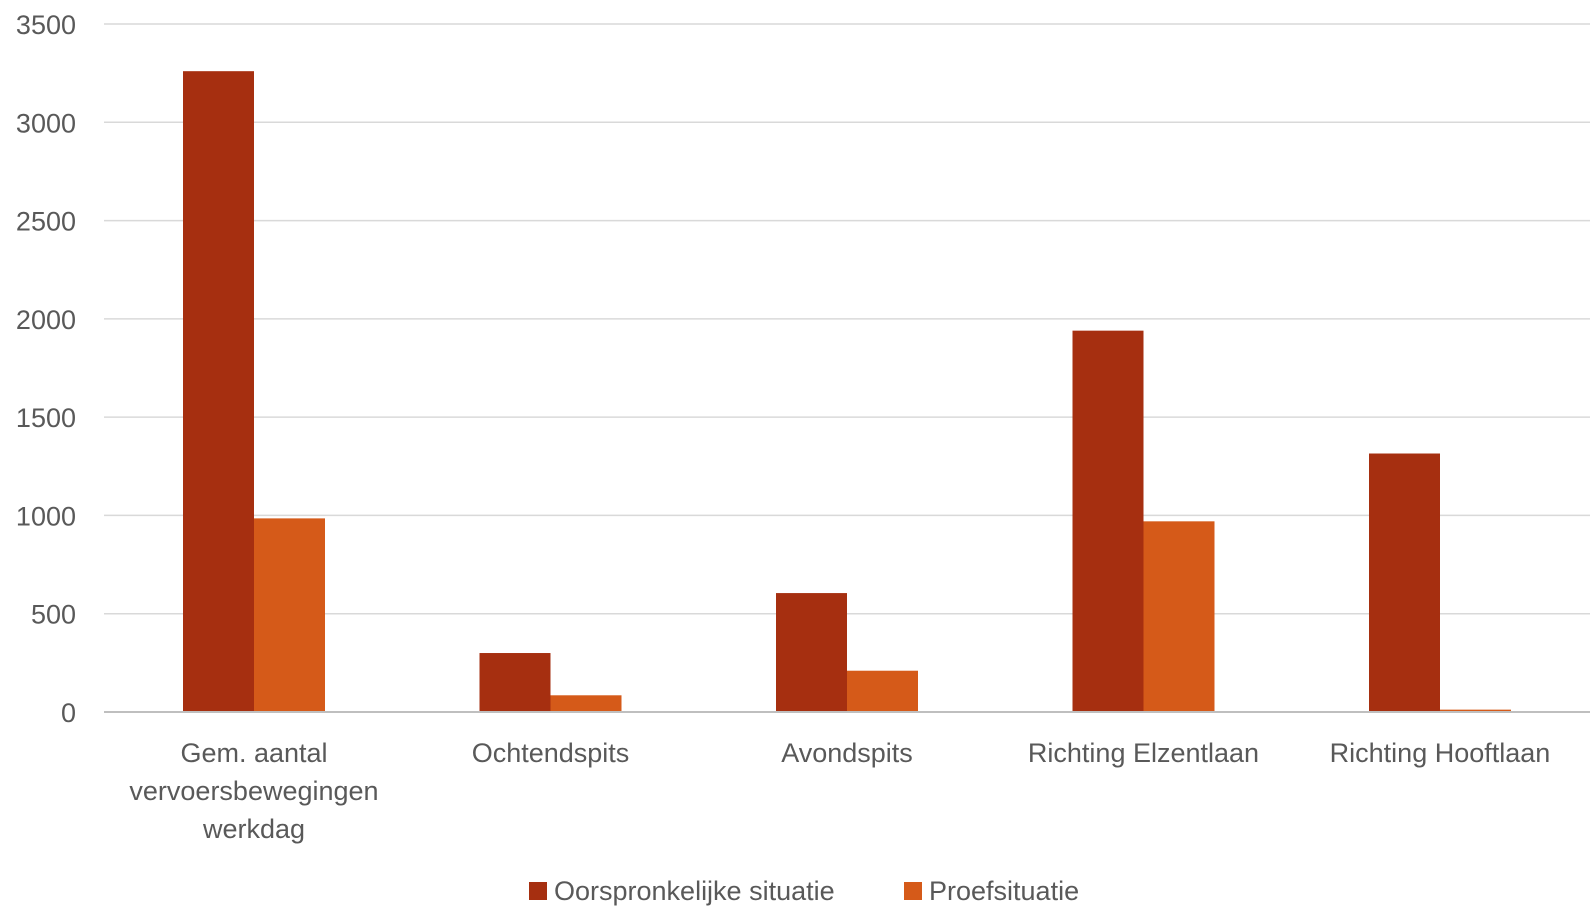  I want to click on x-category-label: Richting Hooftlaan, so click(1440, 753).